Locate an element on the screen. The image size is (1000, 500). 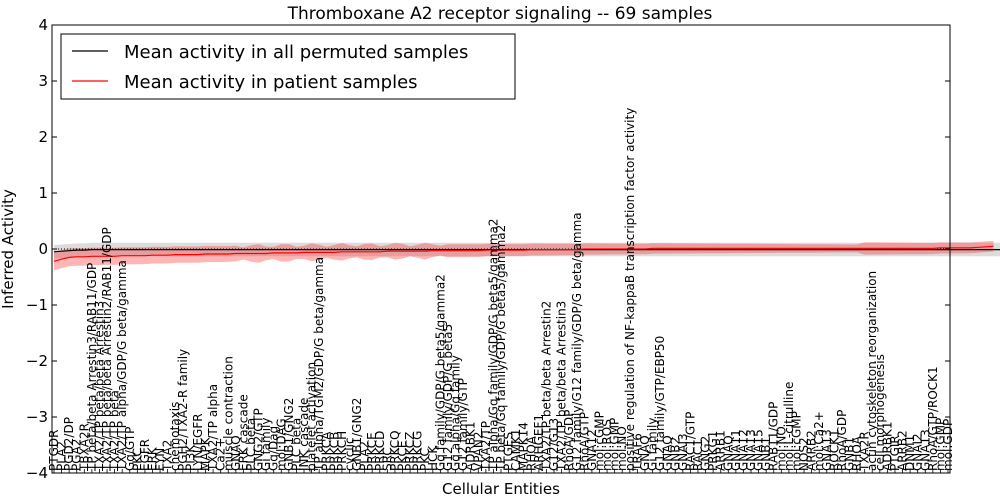
x-tick-label: mol:Ca2+ is located at coordinates (819, 441).